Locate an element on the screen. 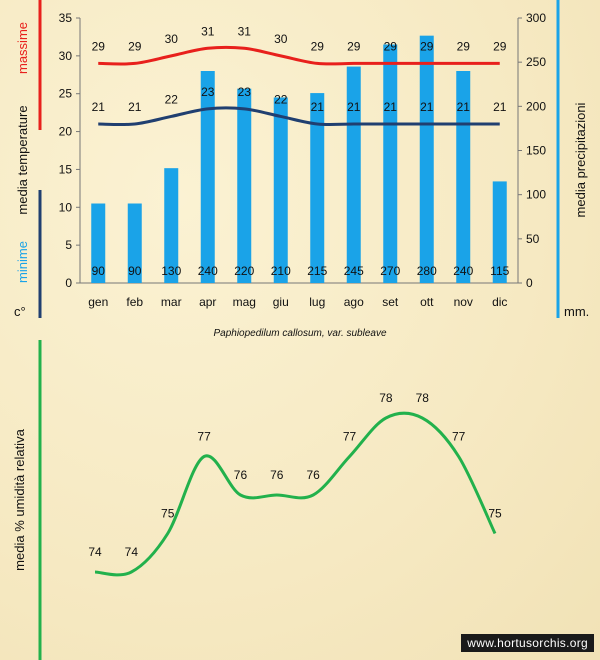  month-label: nov is located at coordinates (463, 302).